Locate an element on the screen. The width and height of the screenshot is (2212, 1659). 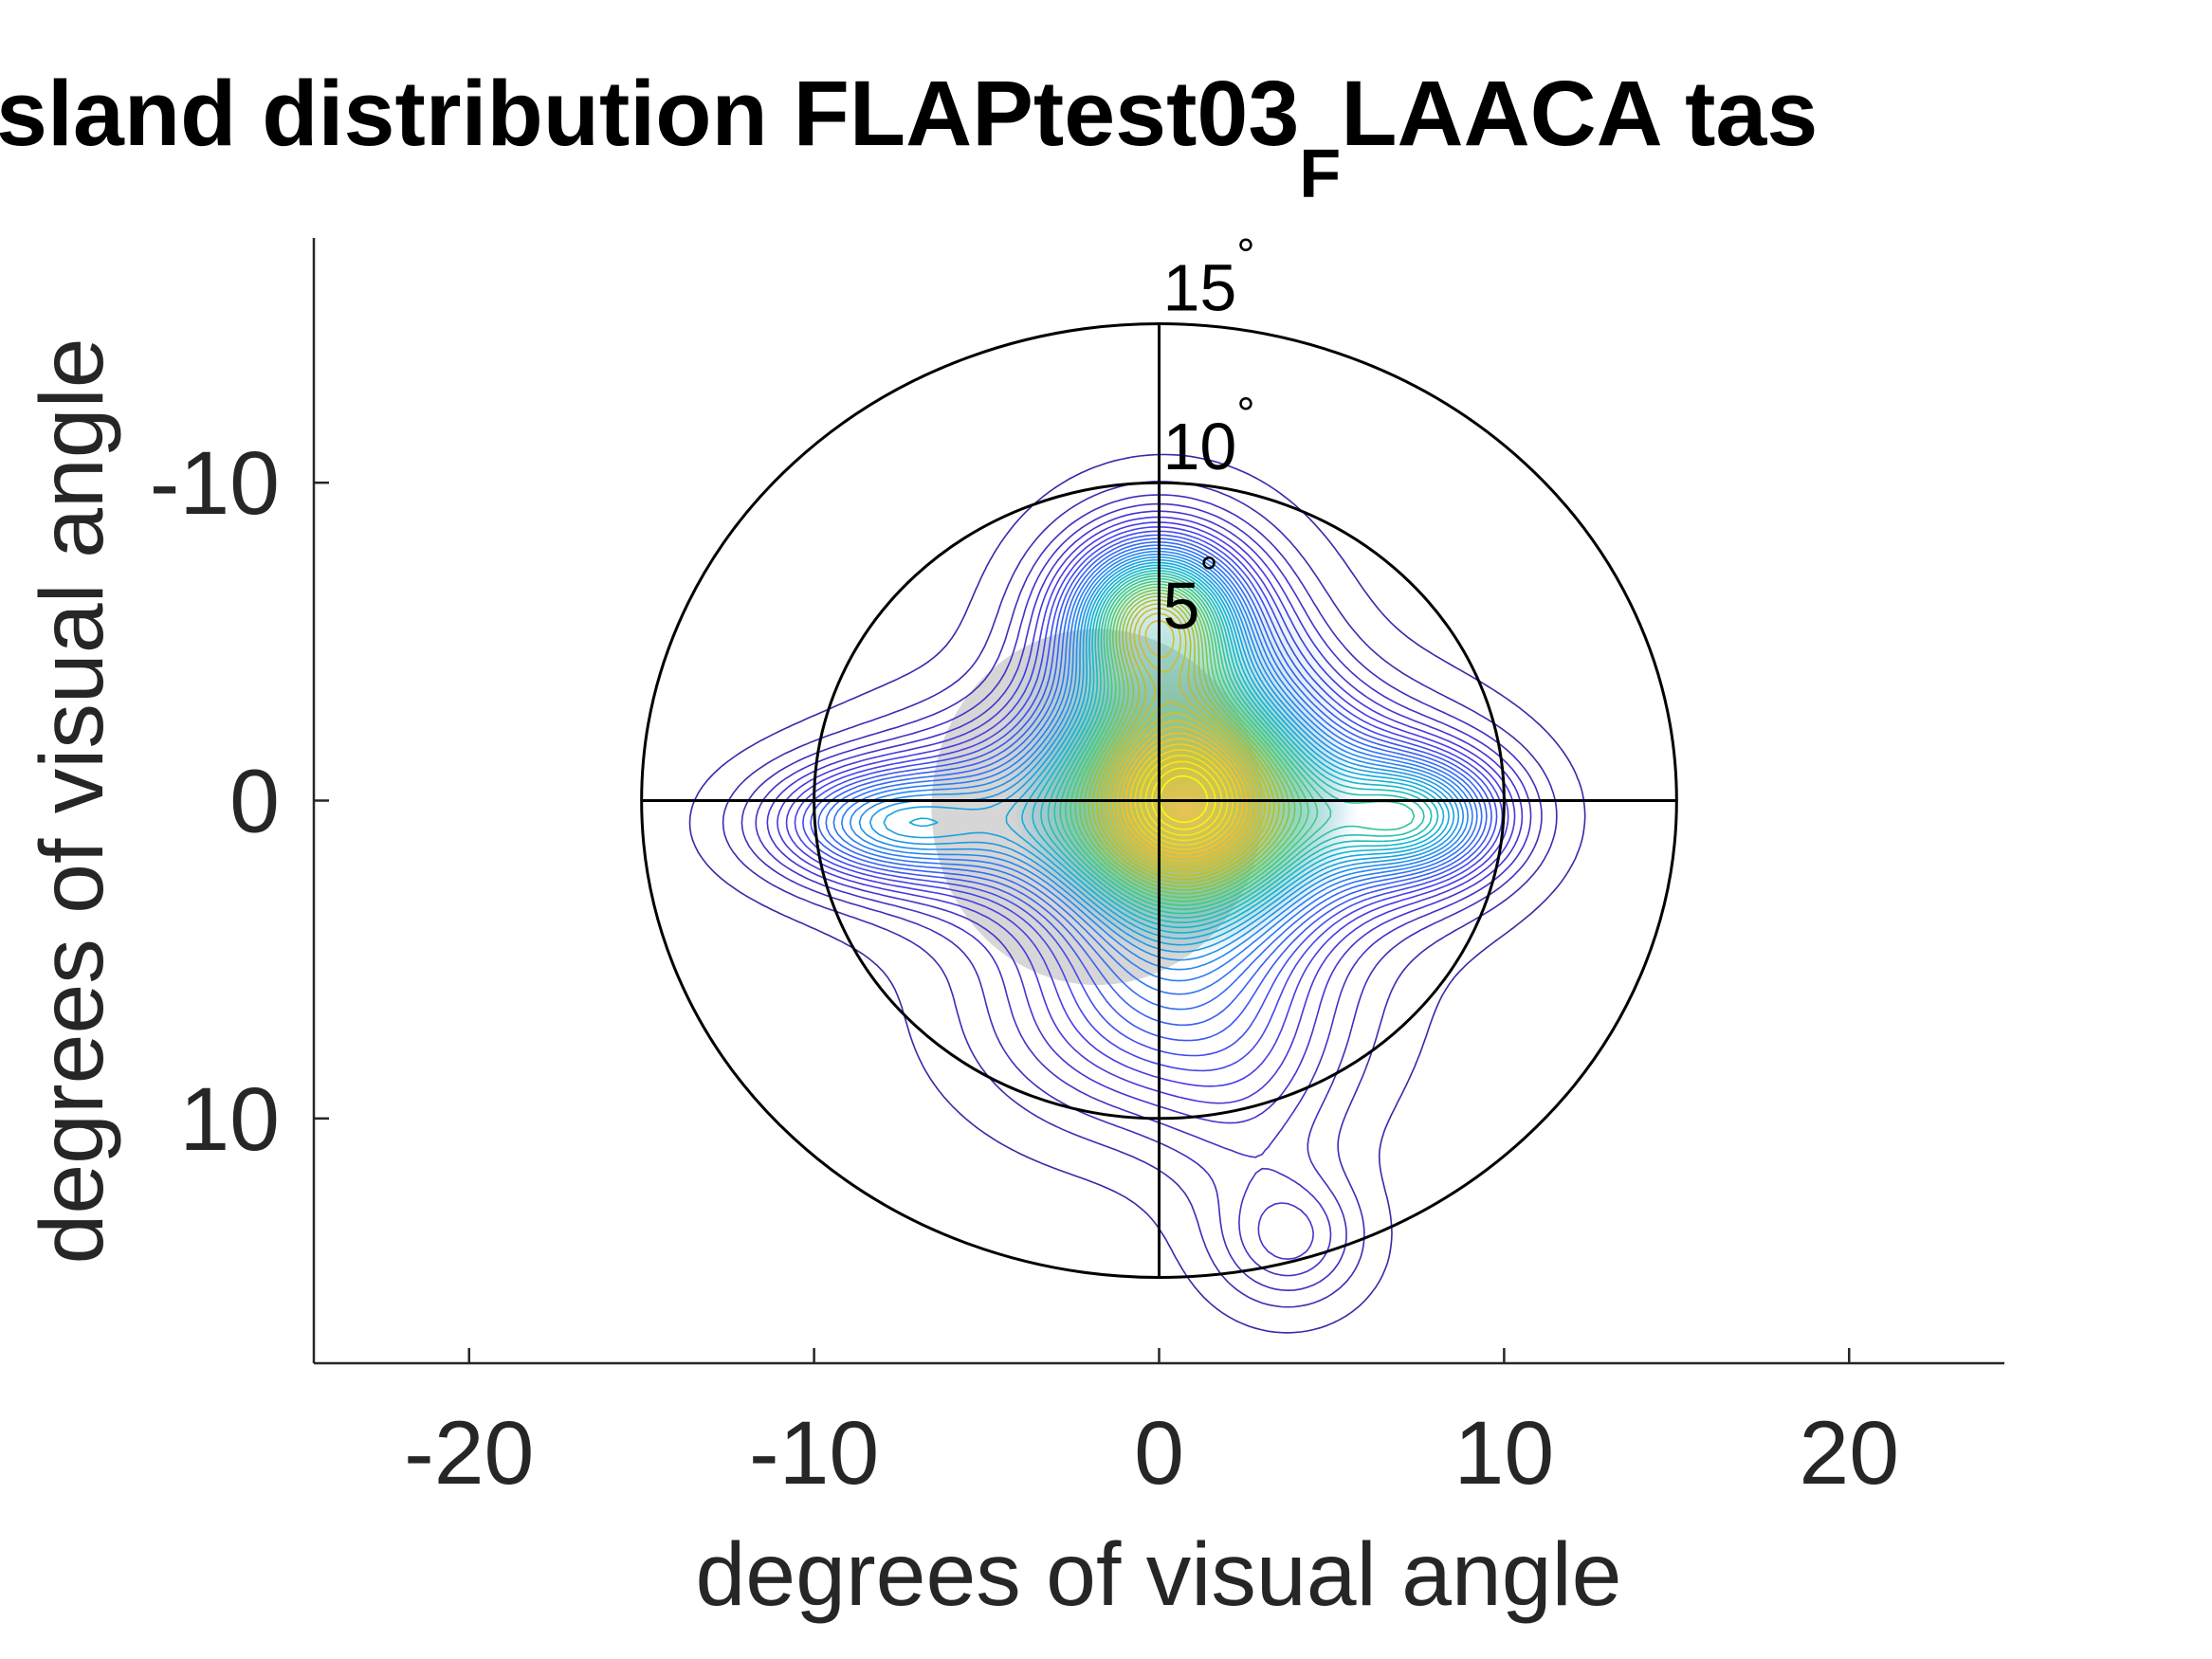
ring-labels: 15° 10° 5° is located at coordinates (1209, 437).